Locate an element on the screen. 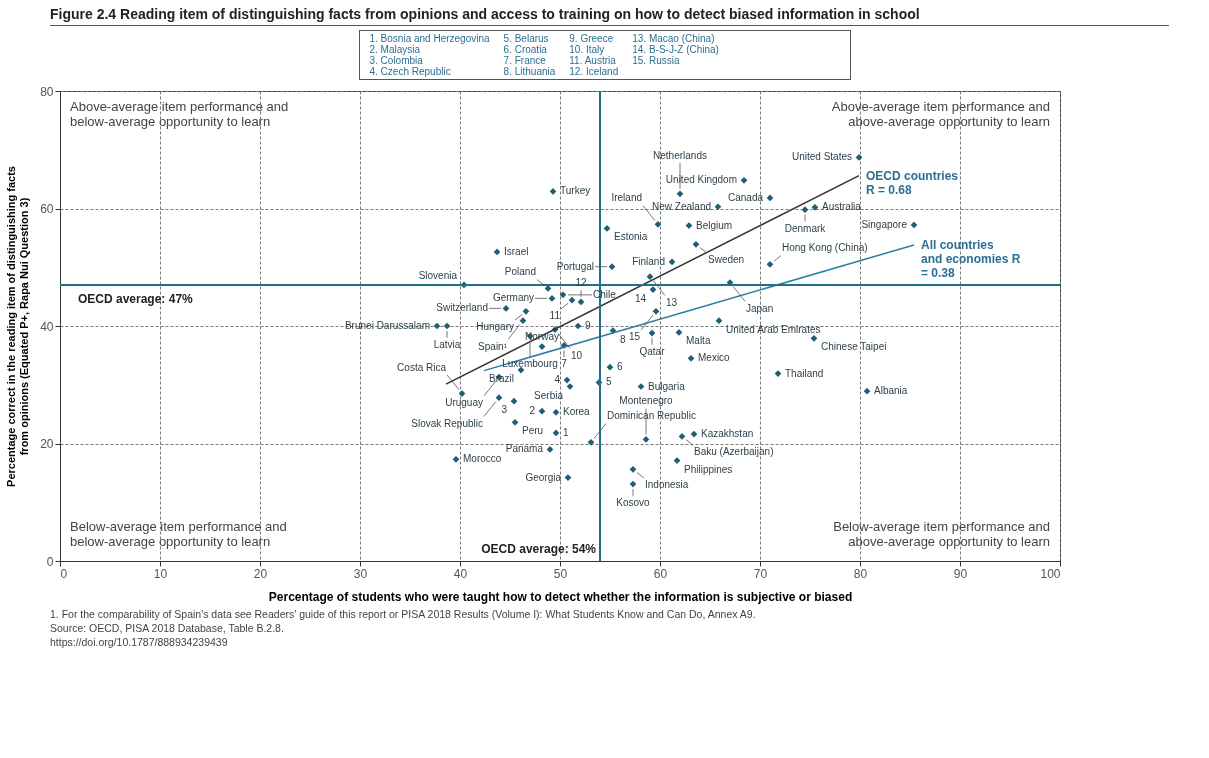 The height and width of the screenshot is (758, 1209). text: 2. Malaysia is located at coordinates (395, 49).